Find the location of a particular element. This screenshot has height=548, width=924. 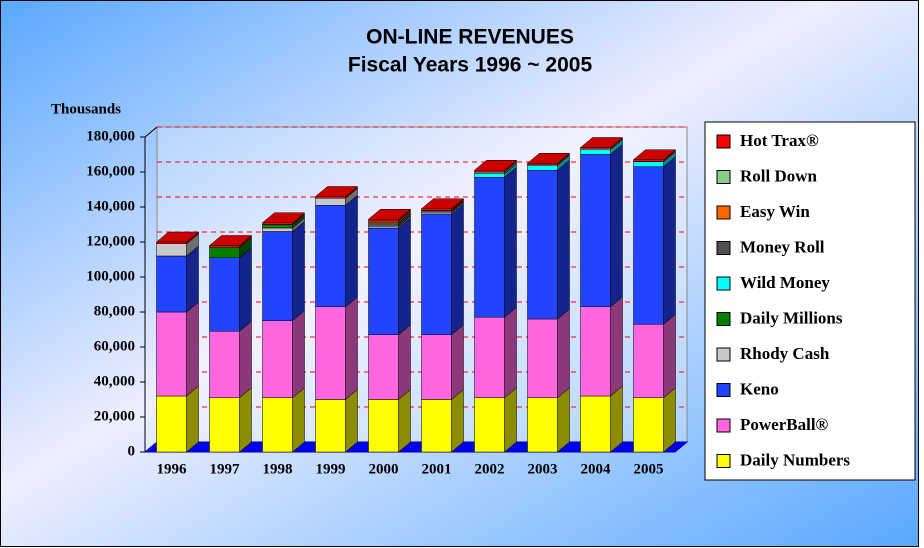

y-tick-label: 120,000 is located at coordinates (110, 241).